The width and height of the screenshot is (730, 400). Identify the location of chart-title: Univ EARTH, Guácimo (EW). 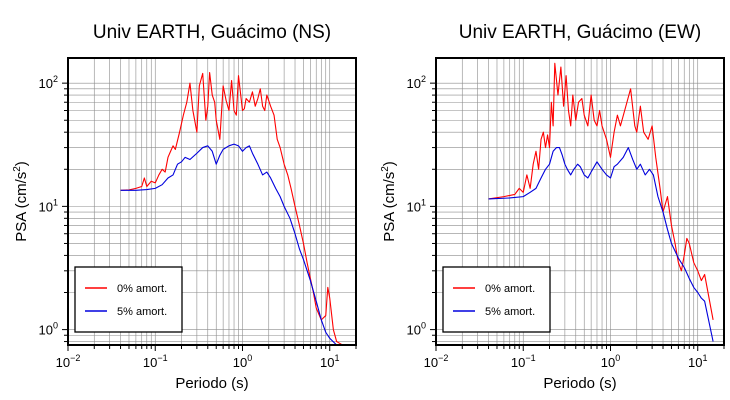
(580, 32).